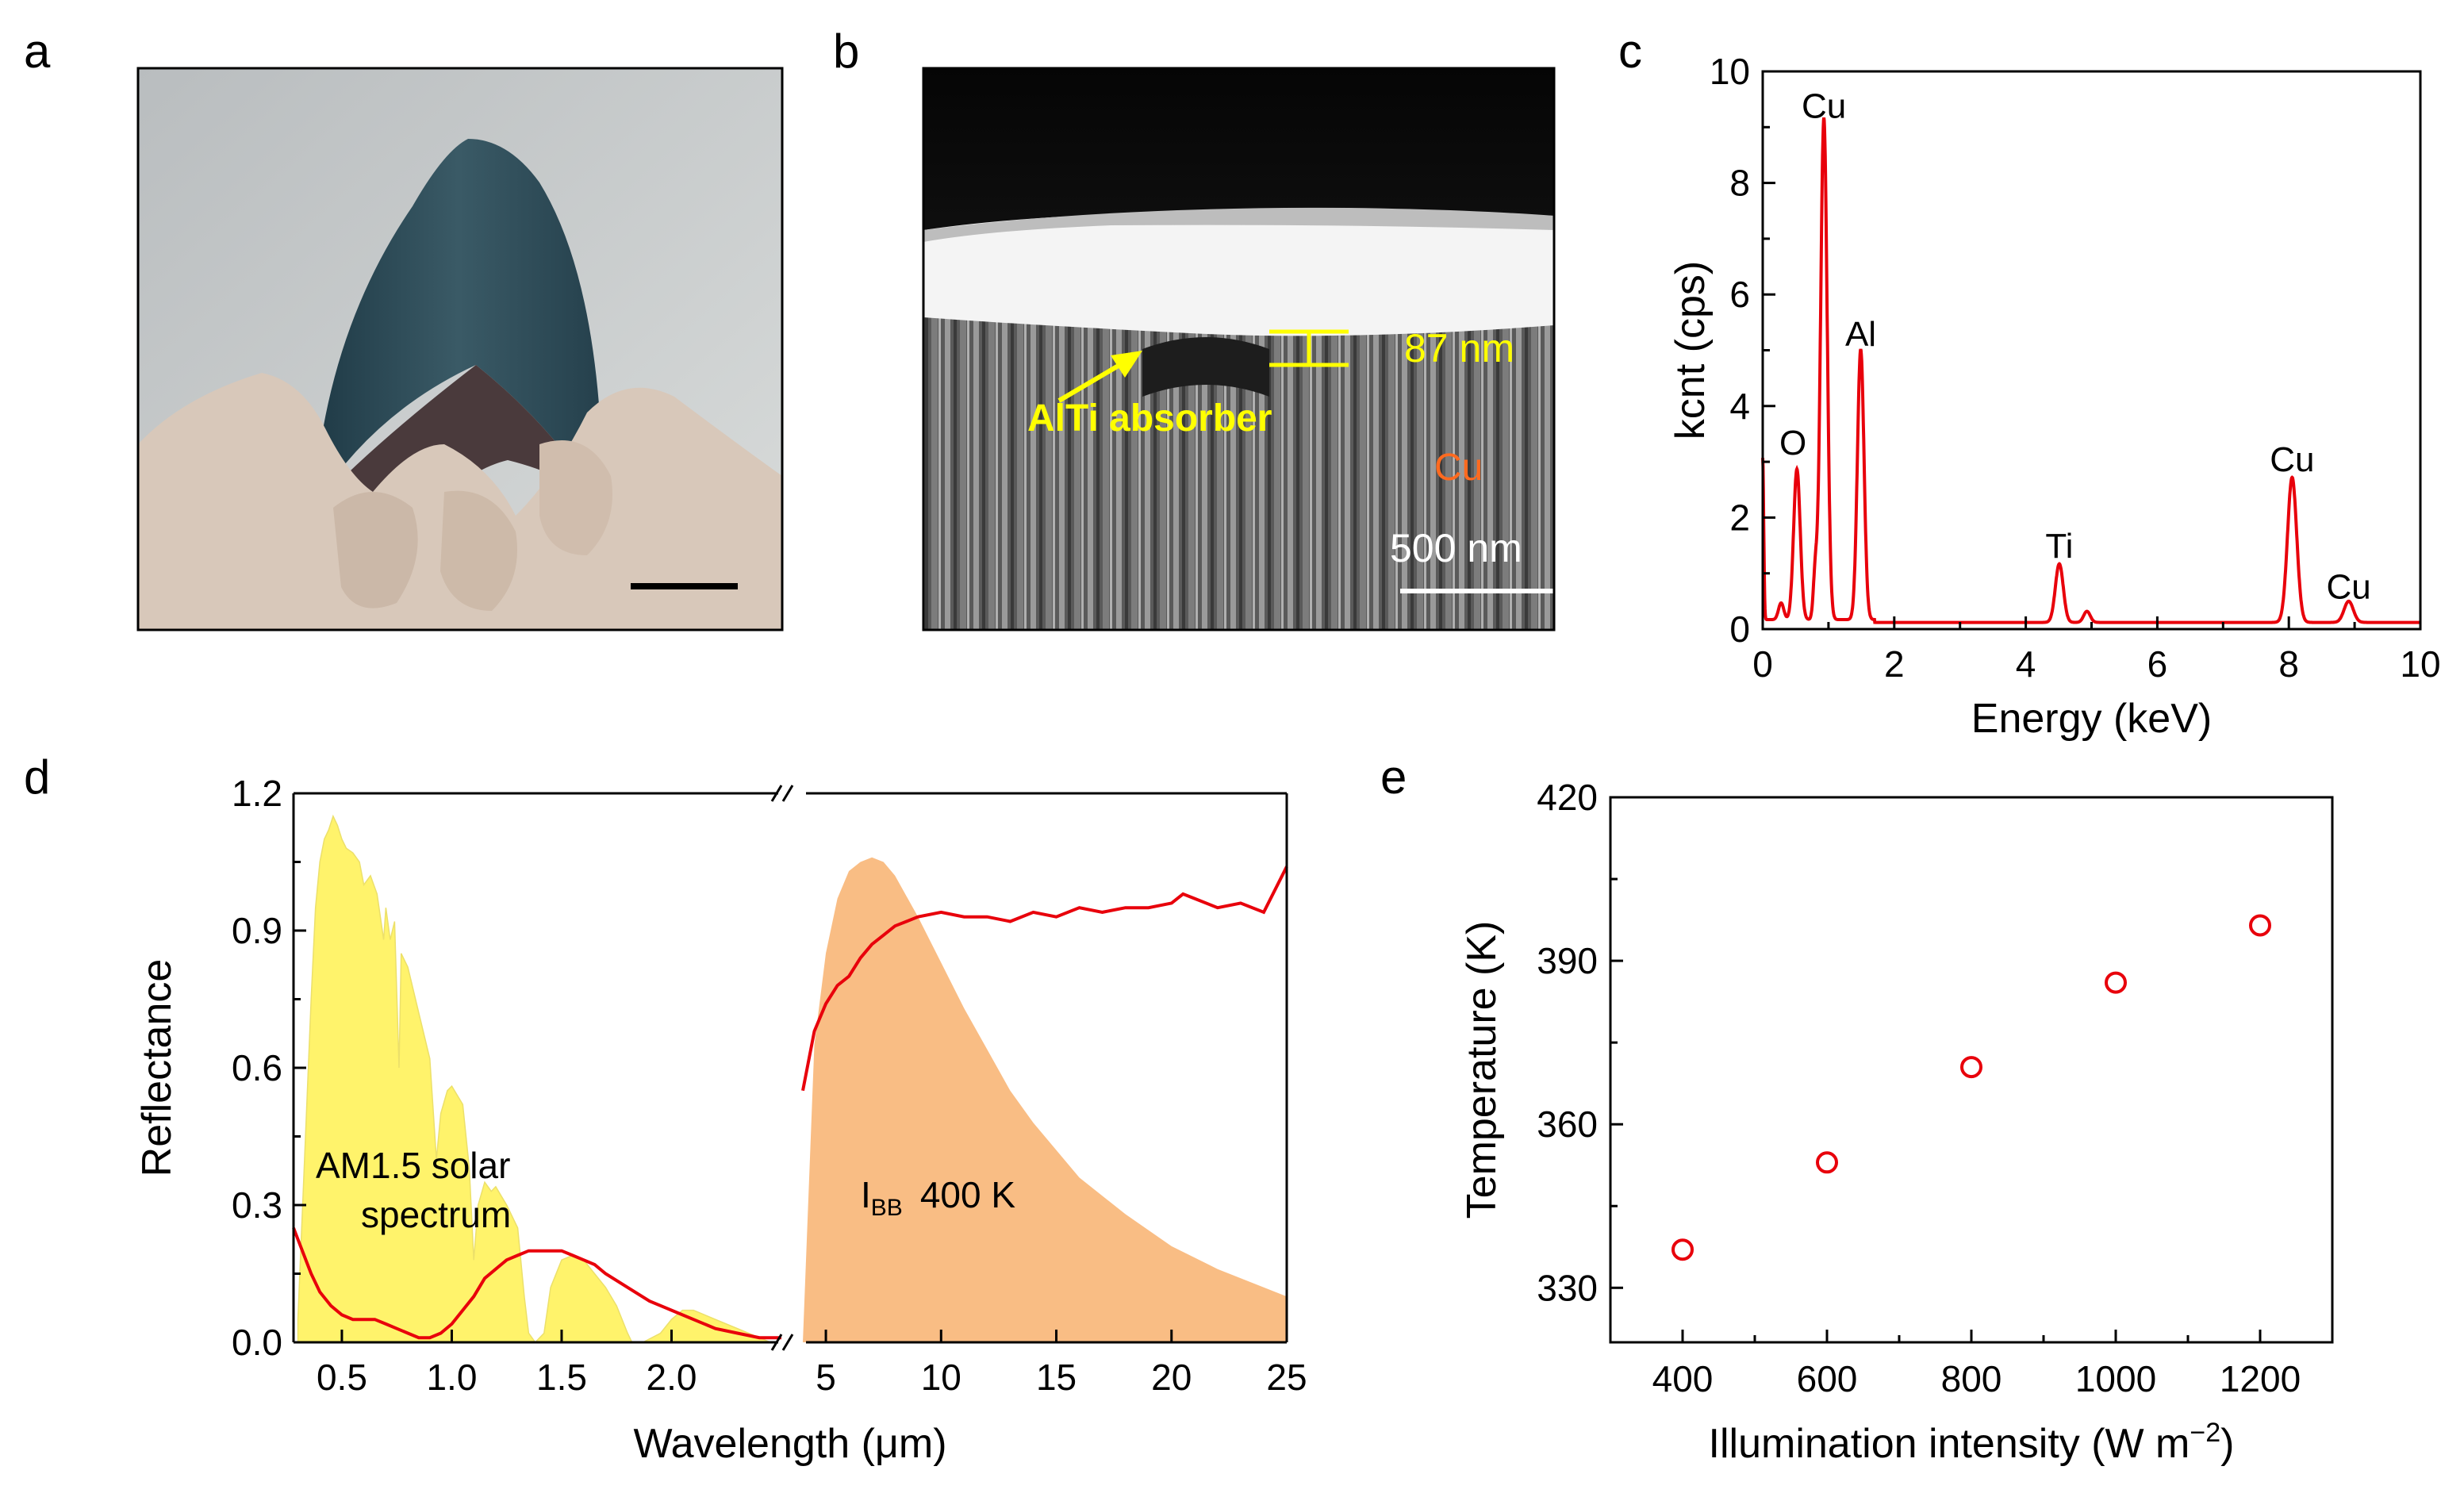 This screenshot has width=2464, height=1497. Describe the element at coordinates (789, 1444) in the screenshot. I see `x-axis-title: Wavelength (μm)` at that location.